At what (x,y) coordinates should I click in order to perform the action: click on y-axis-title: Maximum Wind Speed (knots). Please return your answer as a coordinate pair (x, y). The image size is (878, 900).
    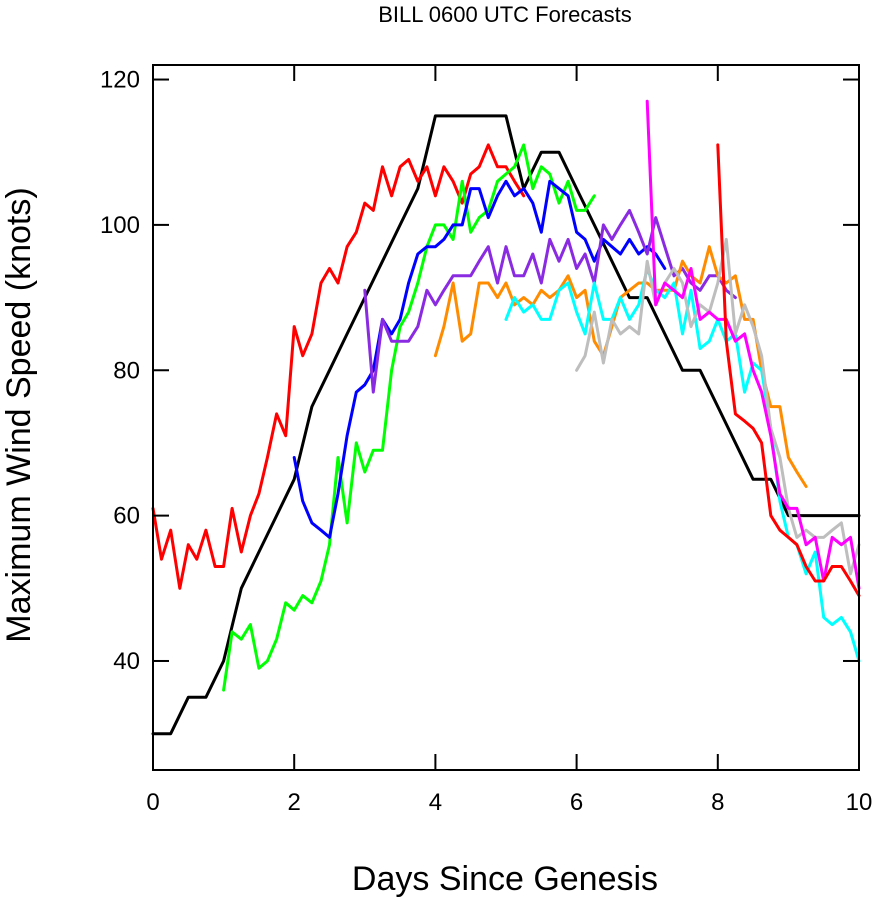
    Looking at the image, I should click on (19, 414).